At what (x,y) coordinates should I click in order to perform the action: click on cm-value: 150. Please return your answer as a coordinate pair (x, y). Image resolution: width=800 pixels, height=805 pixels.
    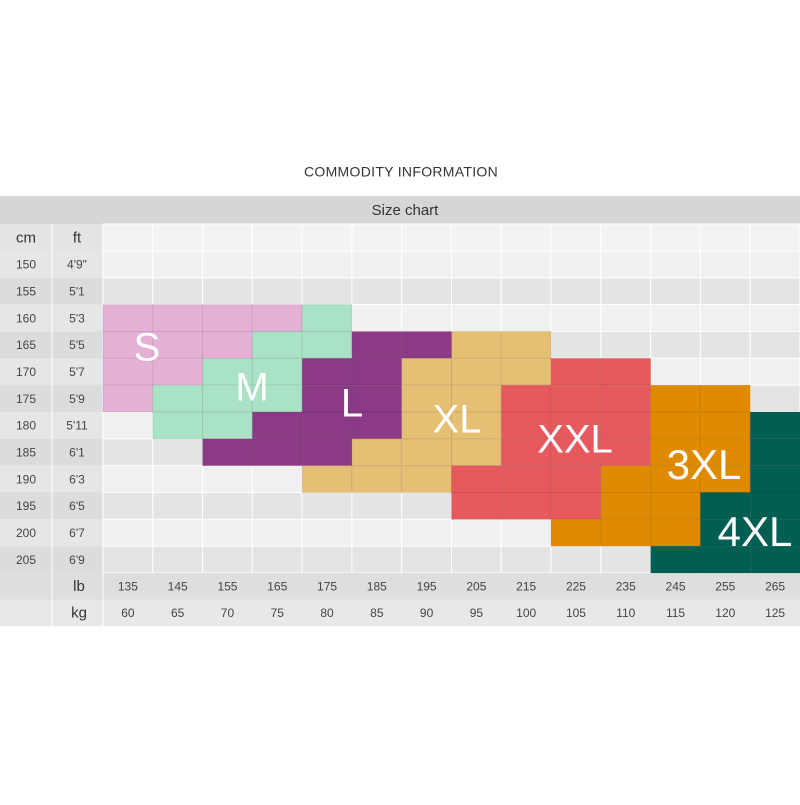
    Looking at the image, I should click on (26, 265).